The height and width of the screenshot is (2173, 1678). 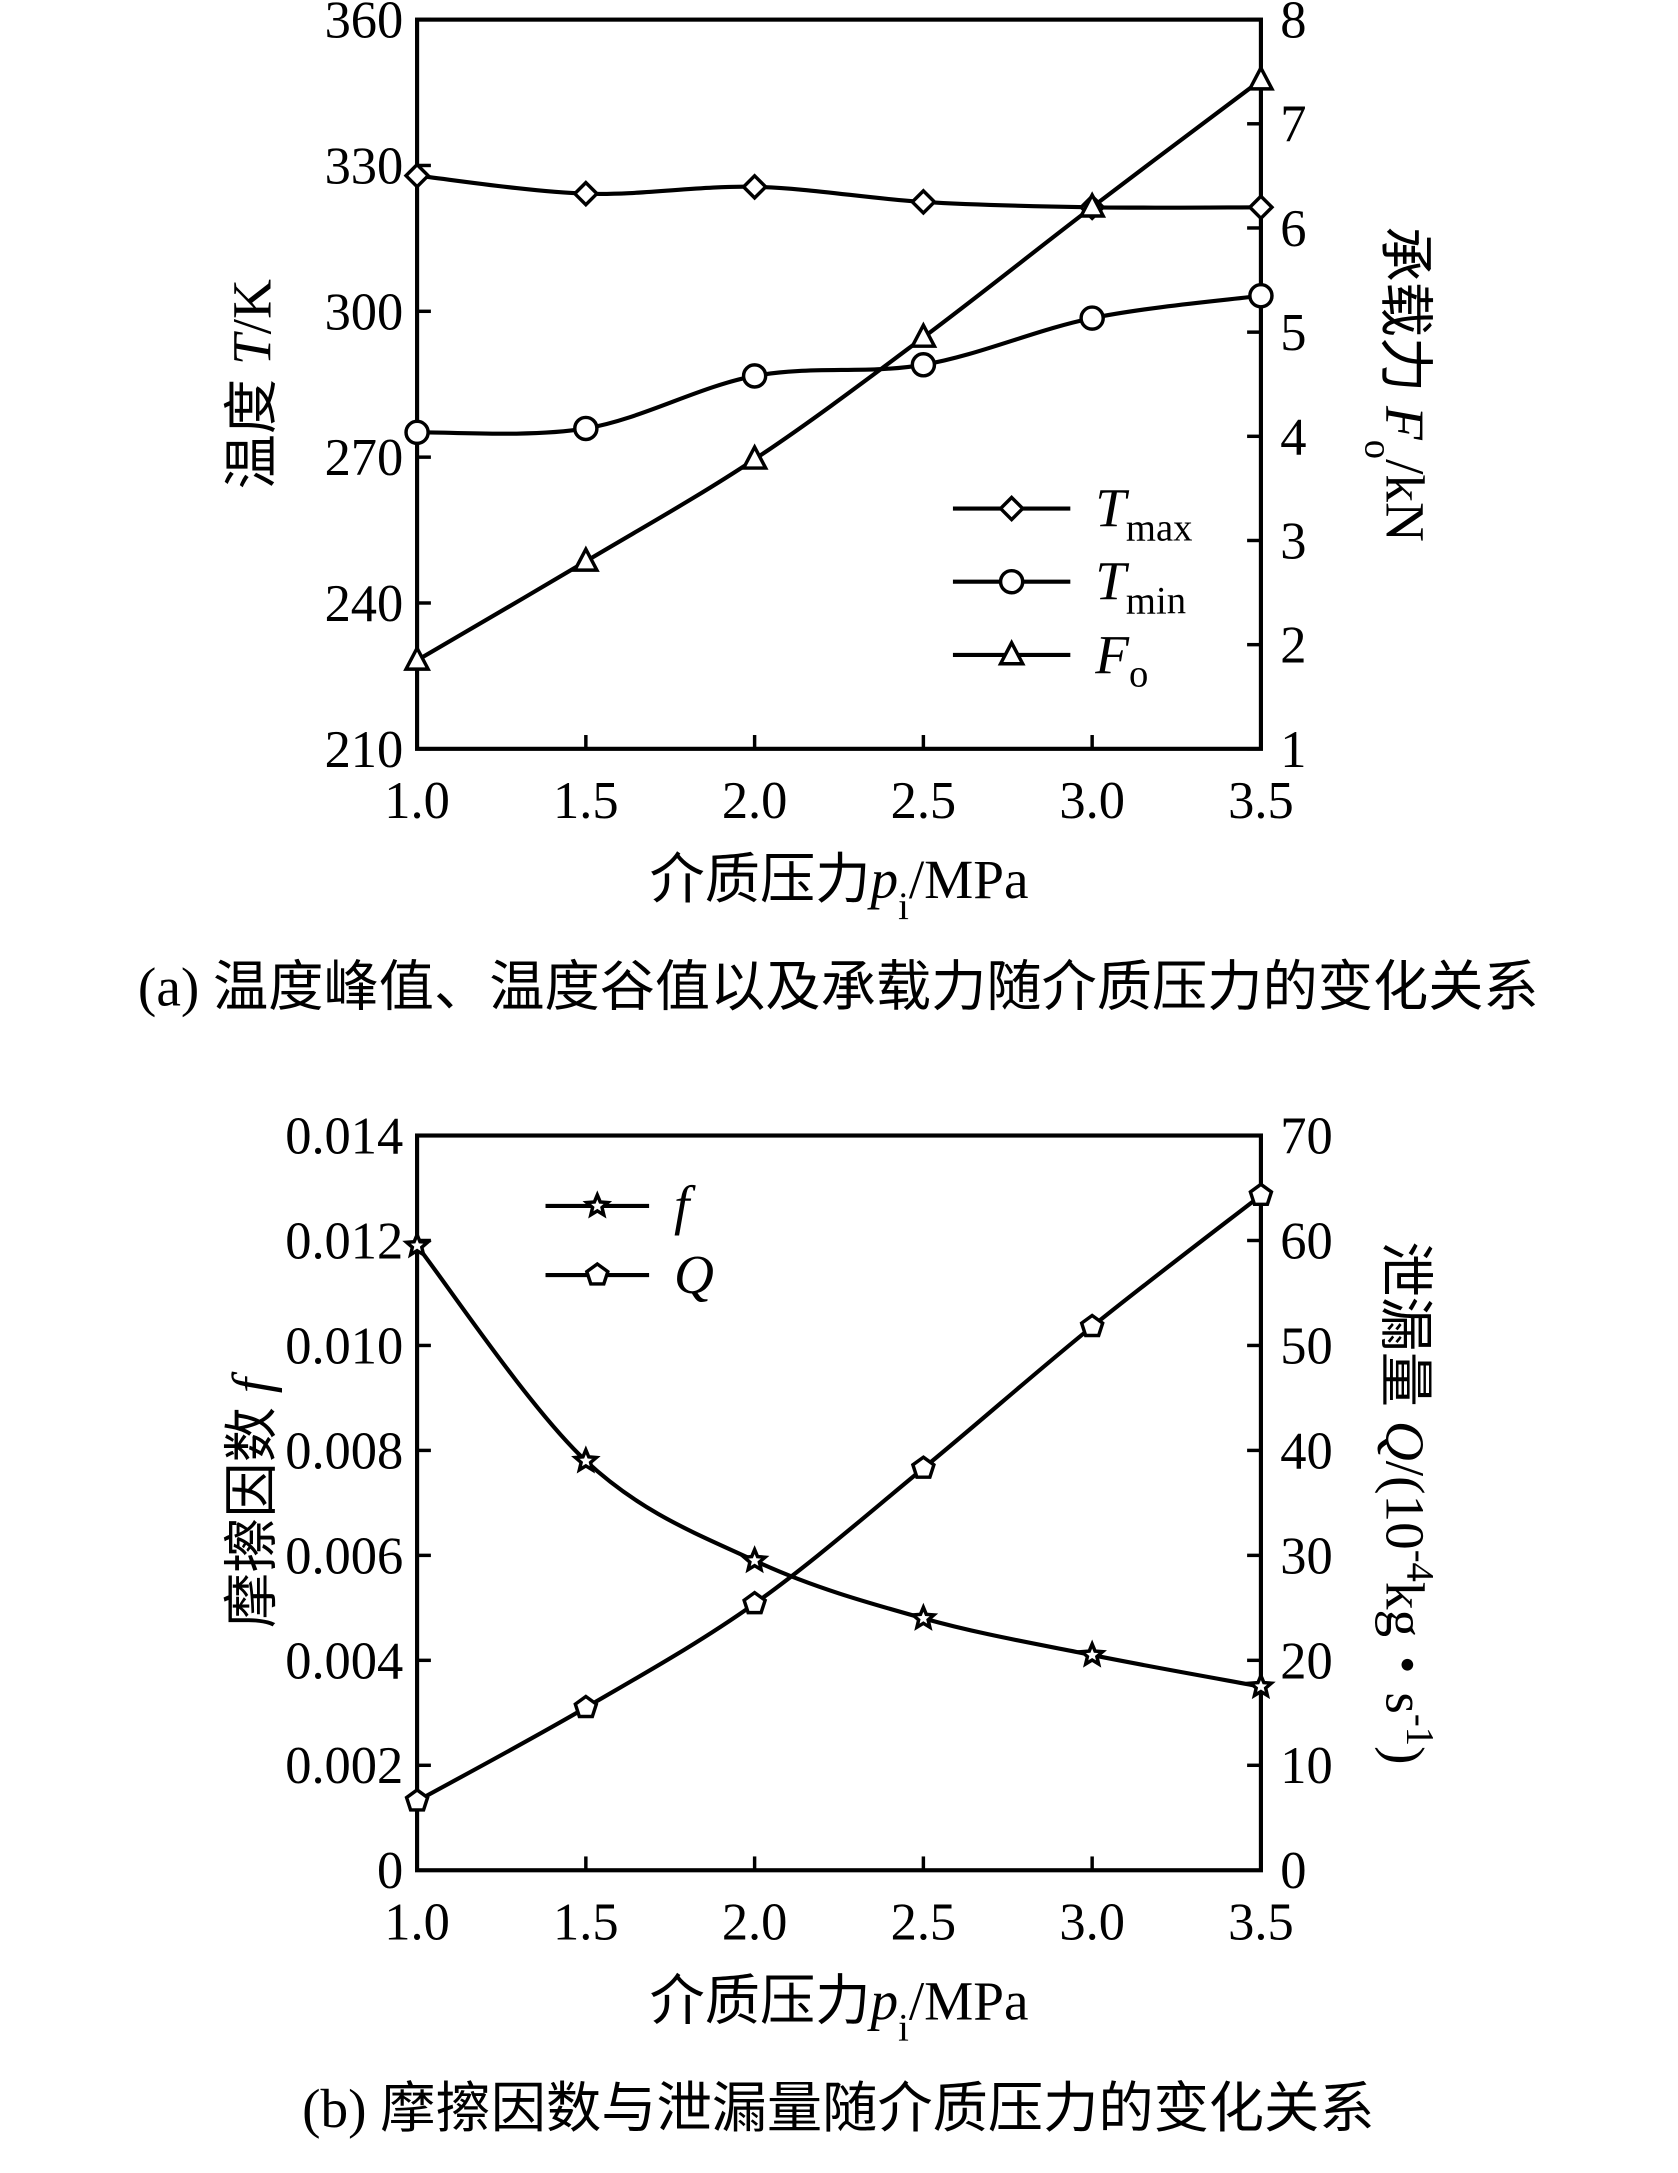 I want to click on y-tick-label: 0, so click(x=390, y=1871).